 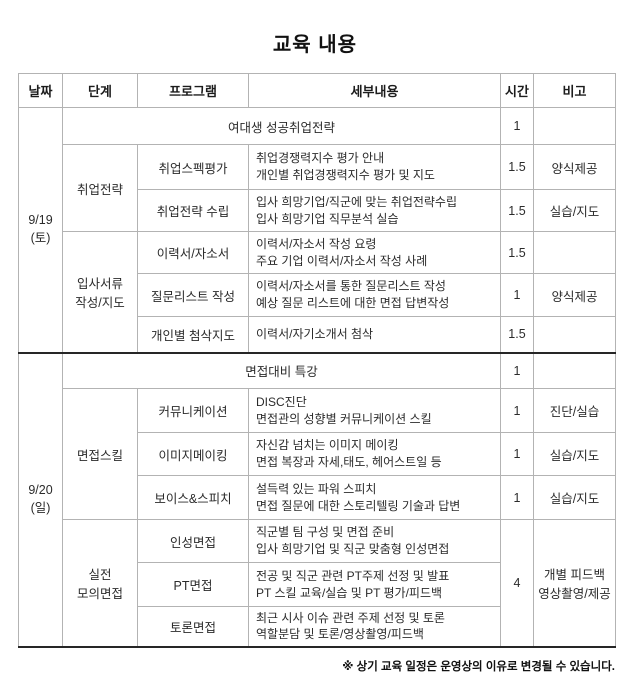 I want to click on details-cell: 취업경쟁력지수 평가 안내 개인별 취업경쟁력지수 평가 및 지도, so click(x=374, y=167).